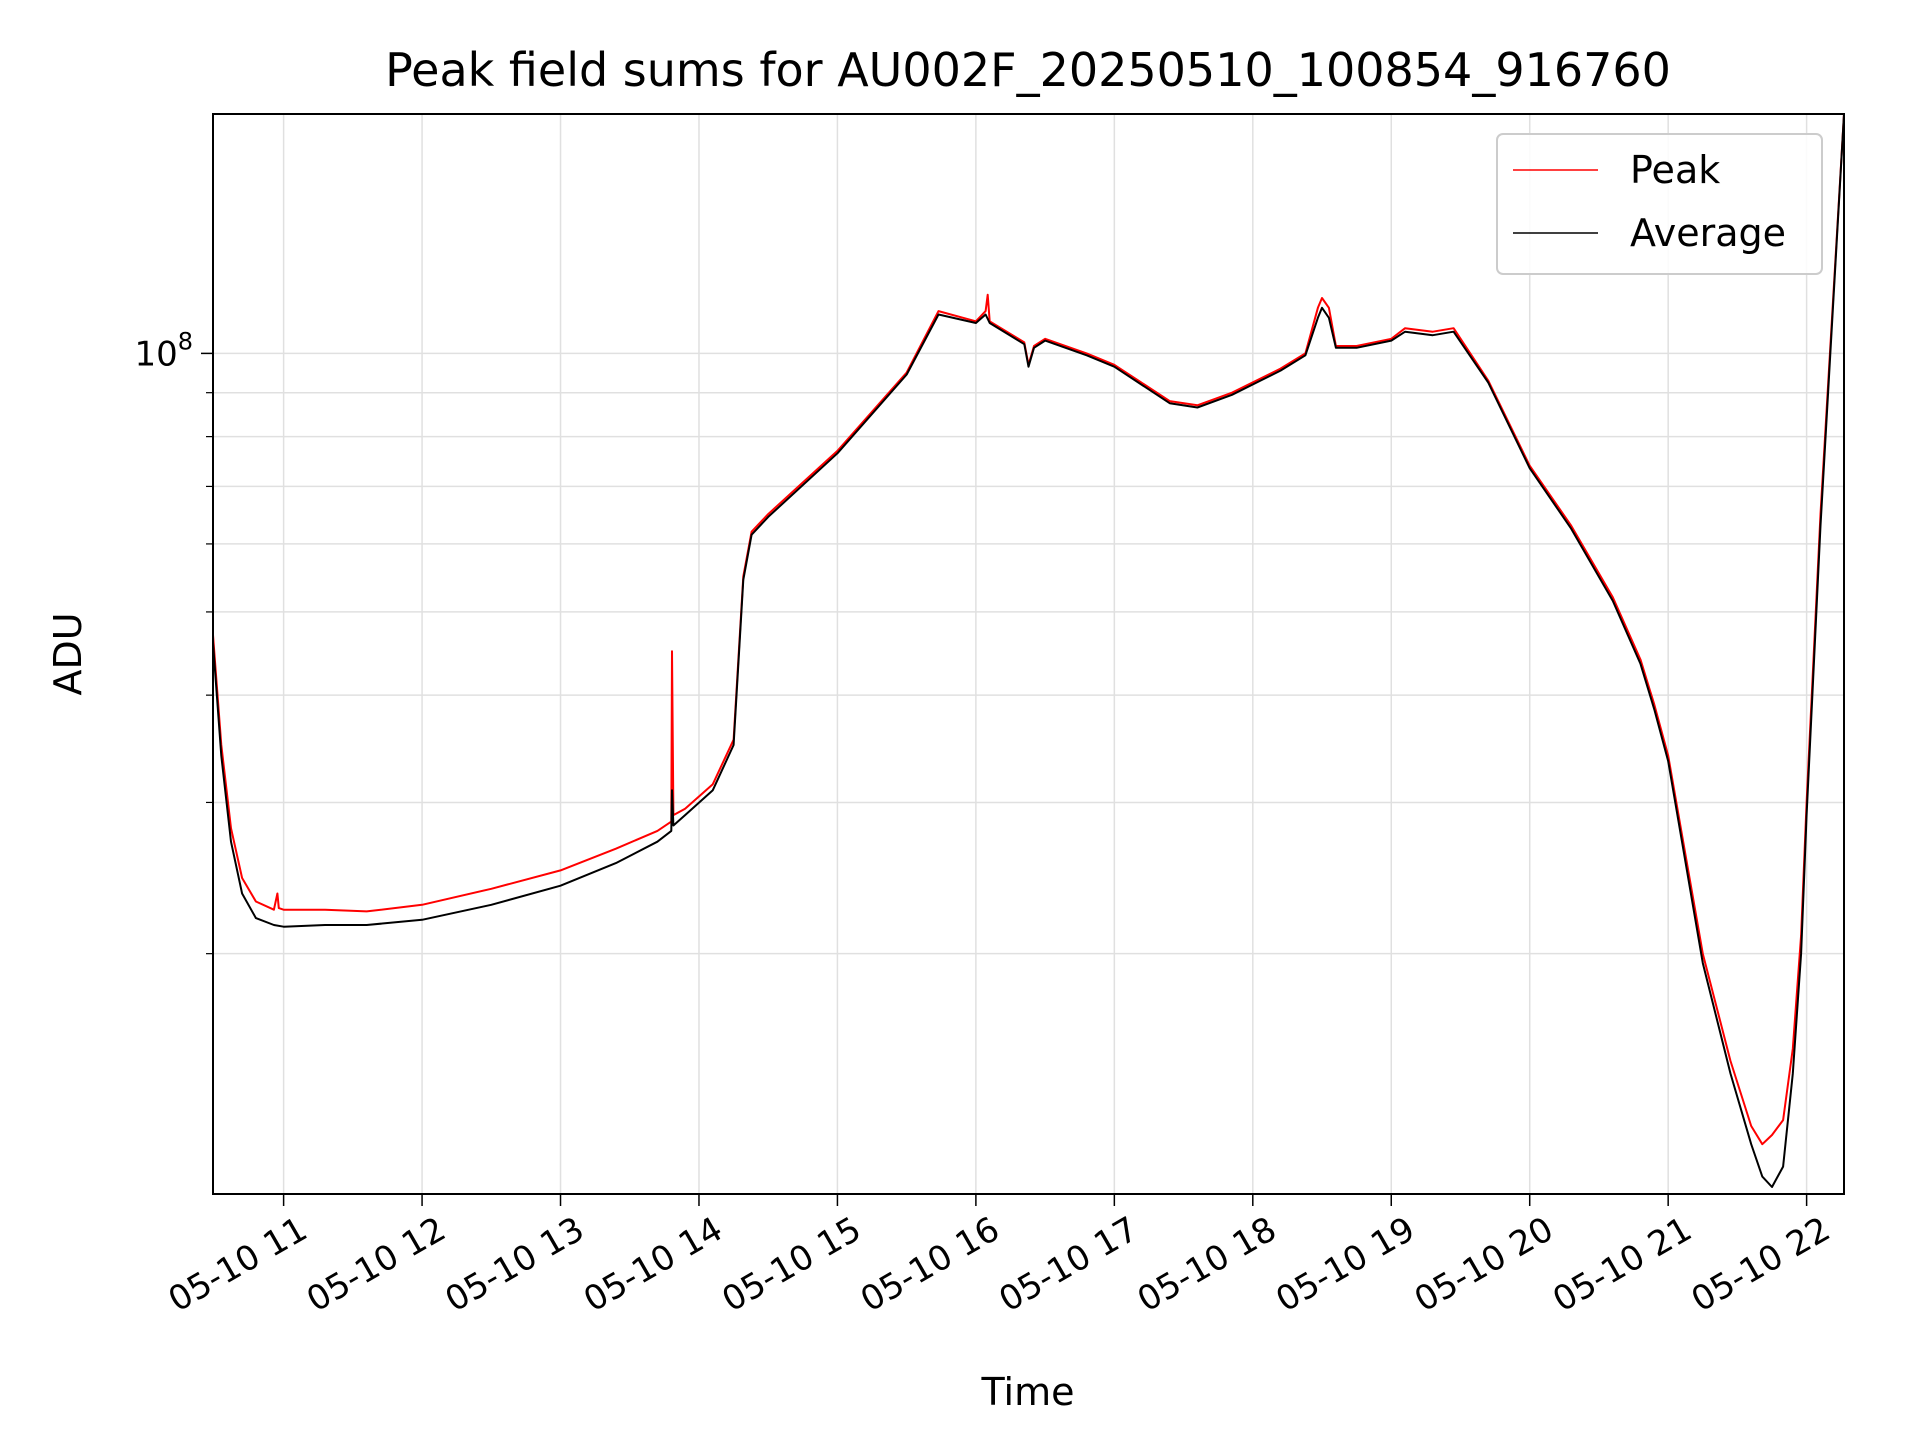 The height and width of the screenshot is (1440, 1920). Describe the element at coordinates (1708, 233) in the screenshot. I see `legend-label-average: Average` at that location.